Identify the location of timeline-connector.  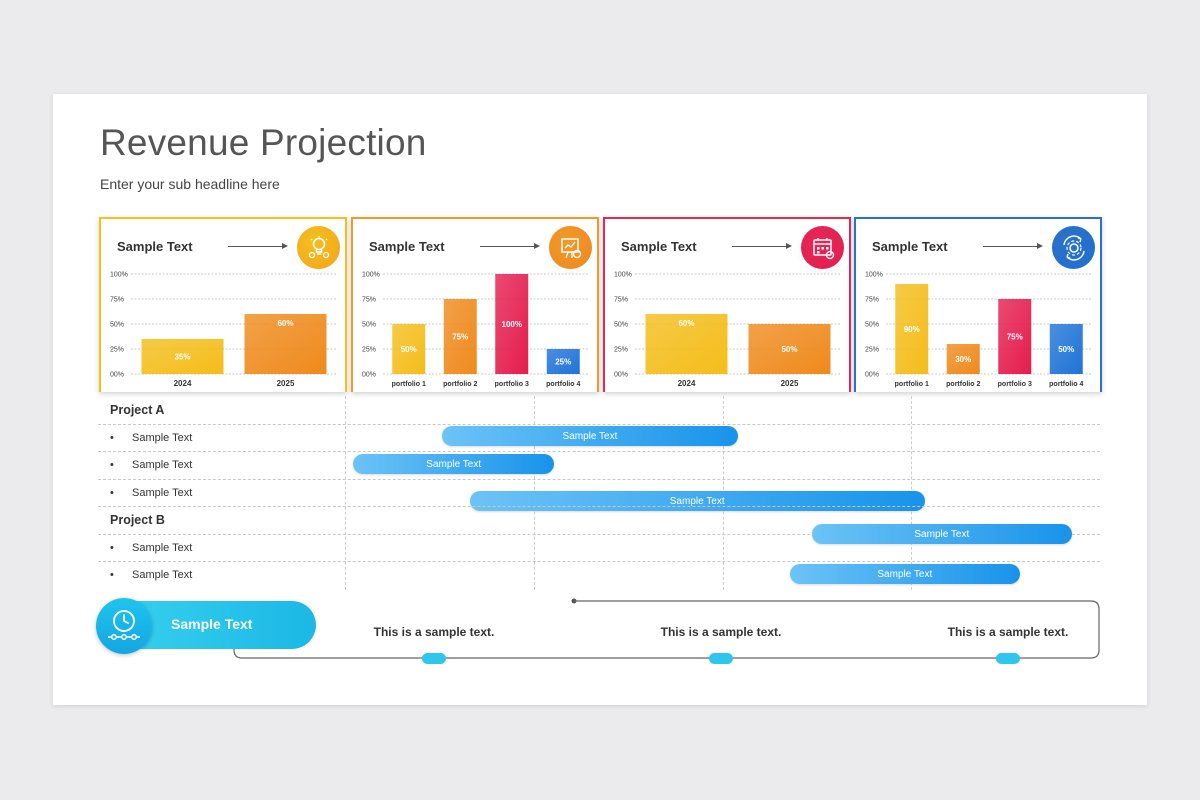
(666, 631).